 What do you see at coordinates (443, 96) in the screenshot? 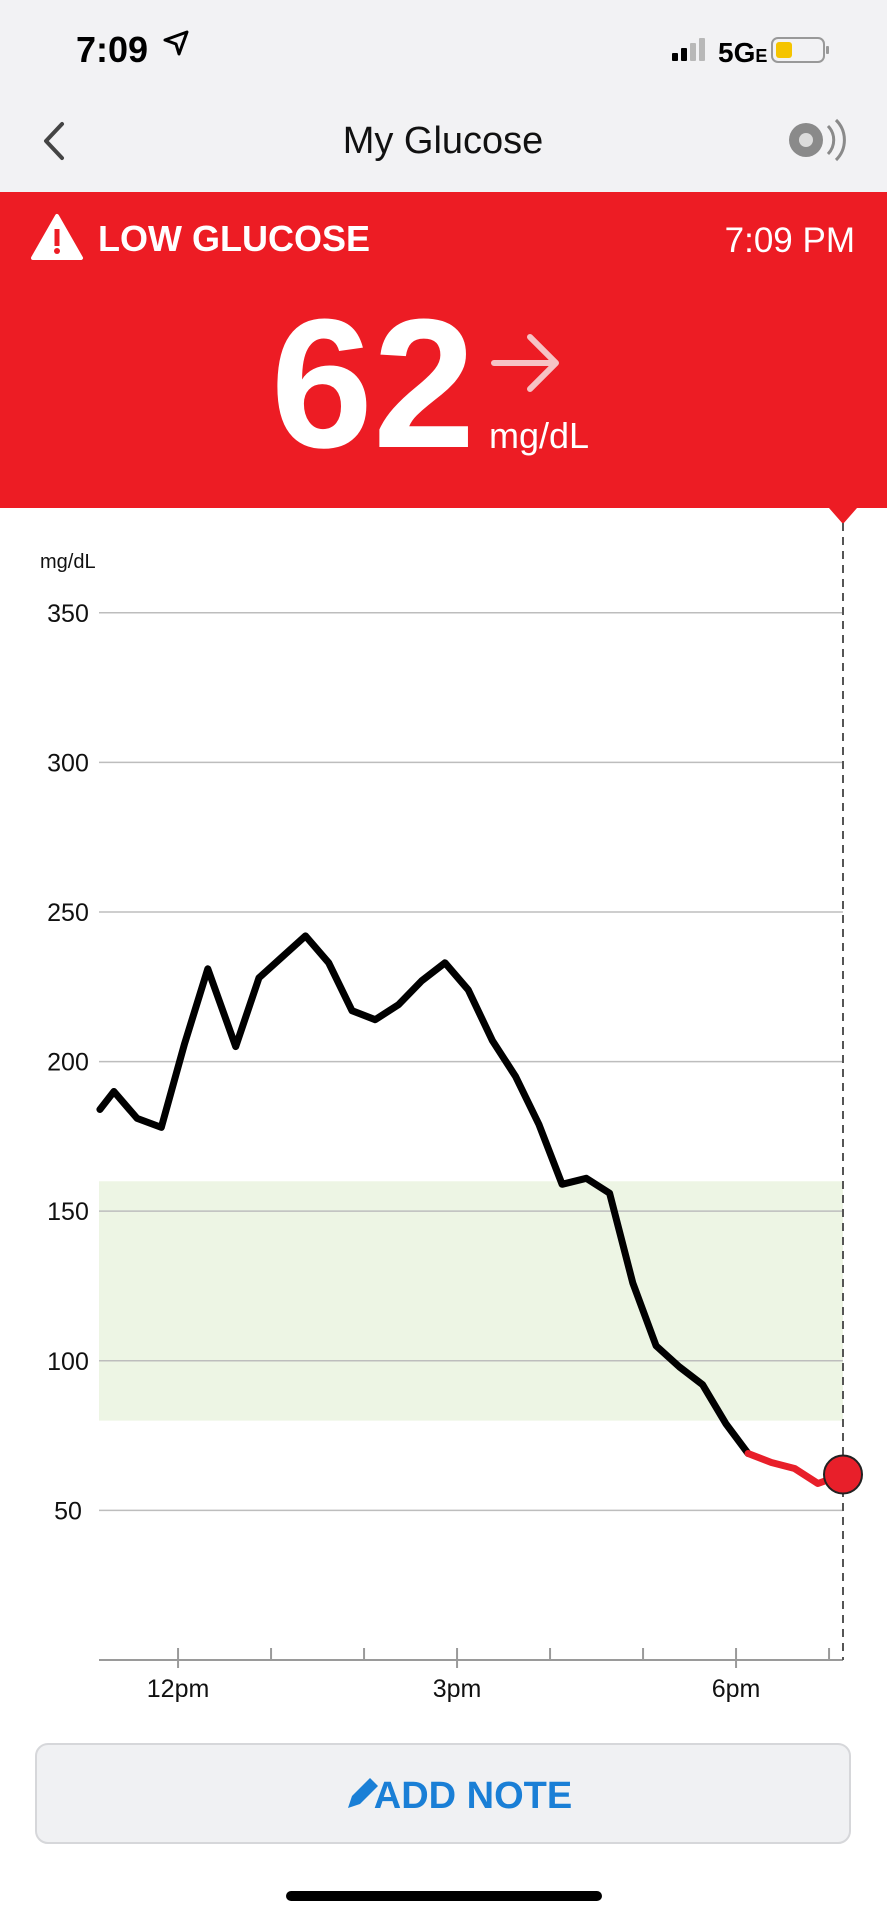
I see `header-background` at bounding box center [443, 96].